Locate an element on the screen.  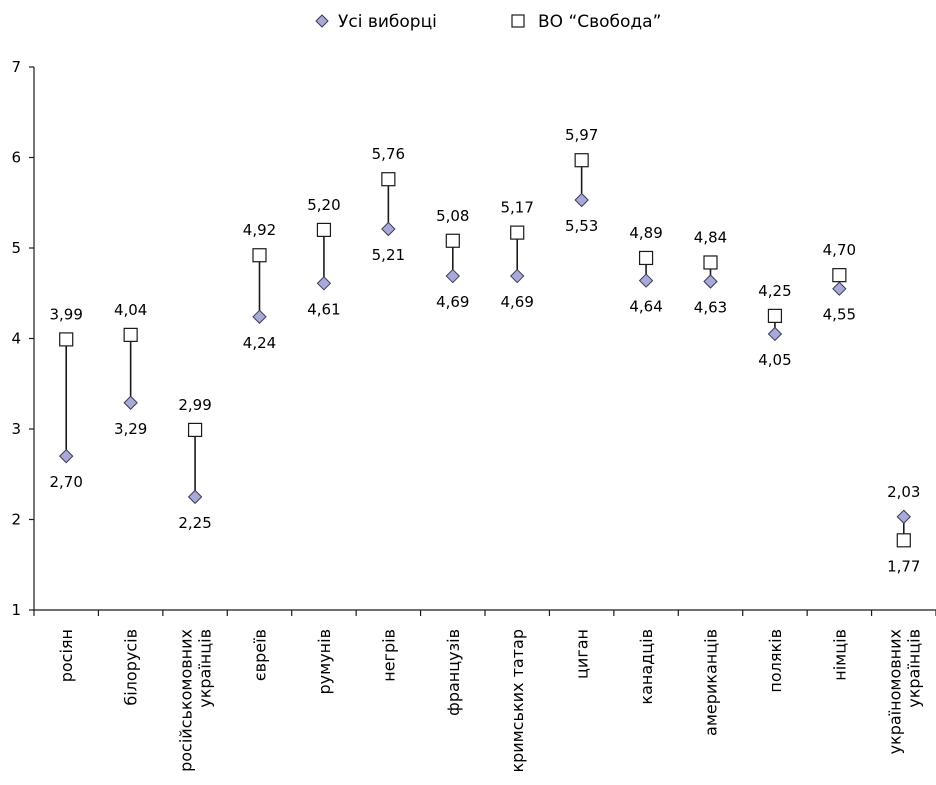
y-tick-label: 5 is located at coordinates (16, 248).